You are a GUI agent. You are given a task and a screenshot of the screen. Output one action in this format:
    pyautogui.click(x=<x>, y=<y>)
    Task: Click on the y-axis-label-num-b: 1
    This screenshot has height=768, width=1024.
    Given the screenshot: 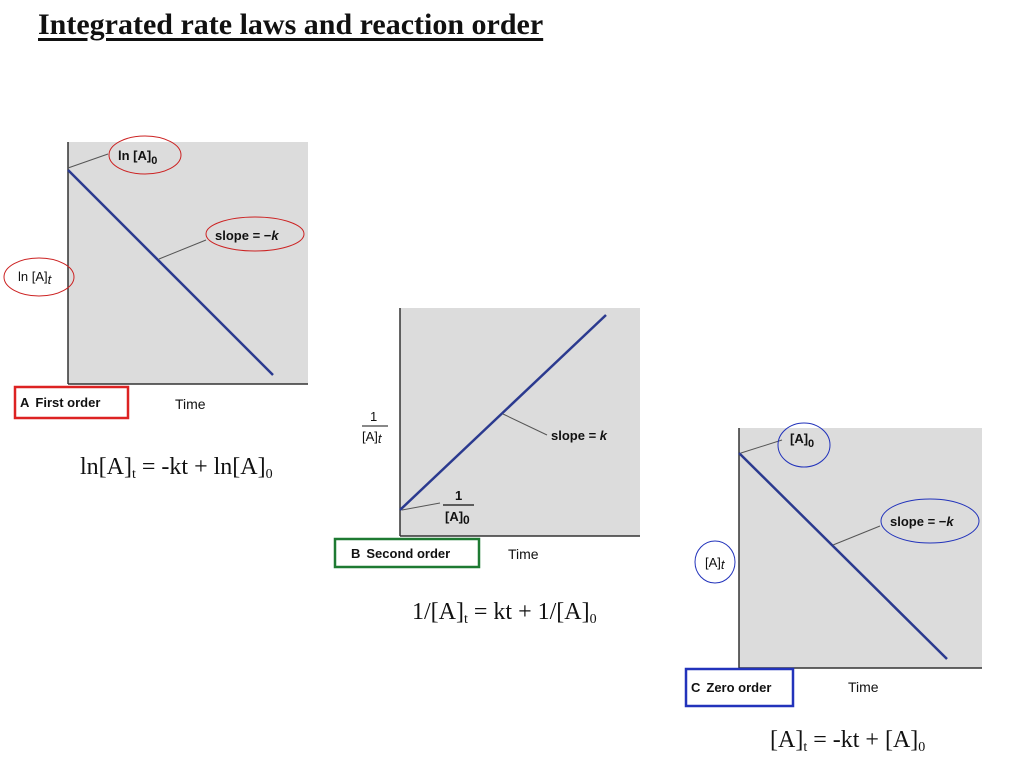 What is the action you would take?
    pyautogui.click(x=373, y=416)
    